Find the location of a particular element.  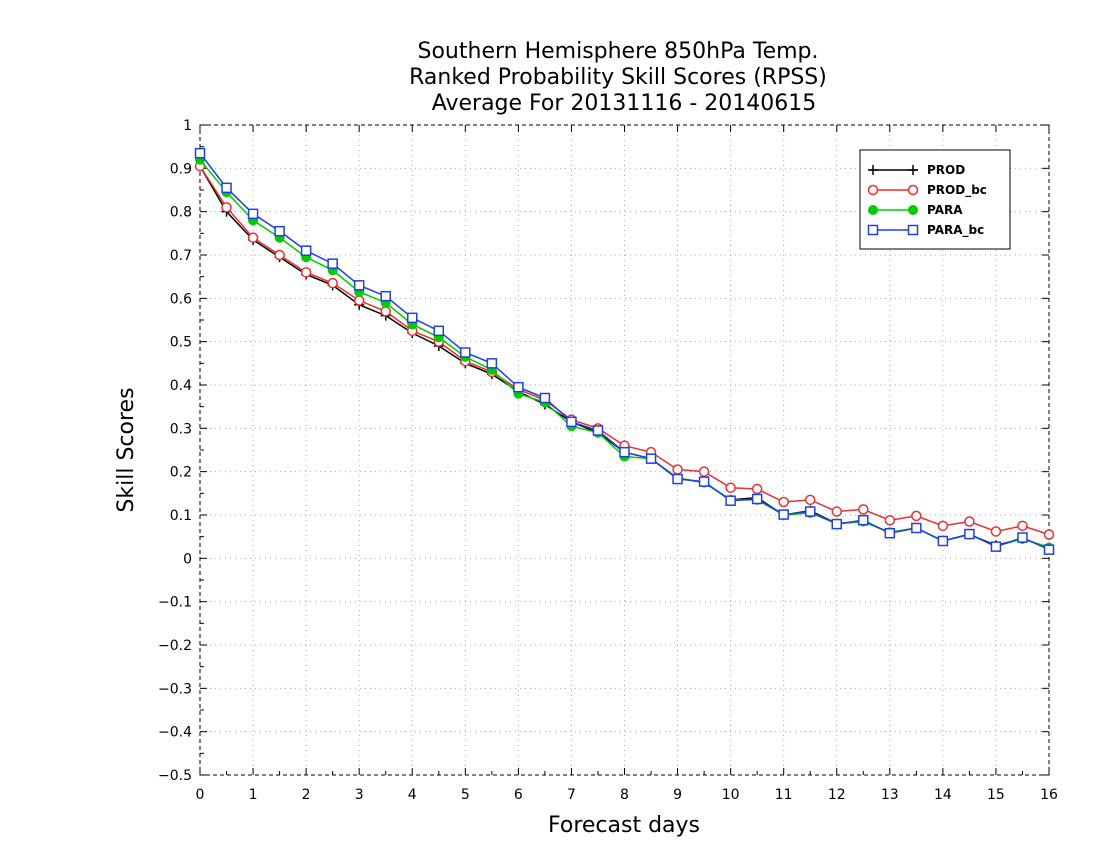

y-tick-label: 0.4 is located at coordinates (181, 386).